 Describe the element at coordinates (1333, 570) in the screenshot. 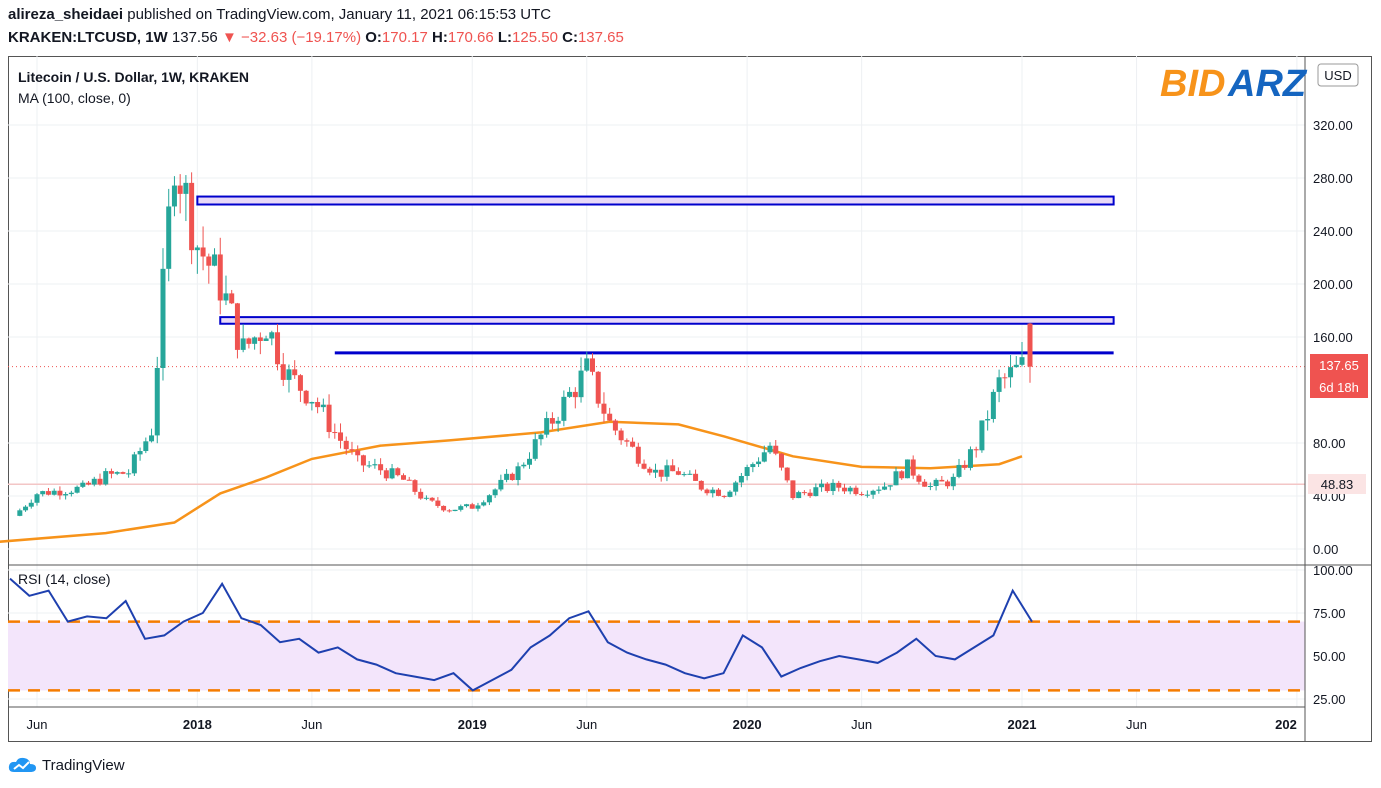

I see `rsi-tick-label: 100.00` at that location.